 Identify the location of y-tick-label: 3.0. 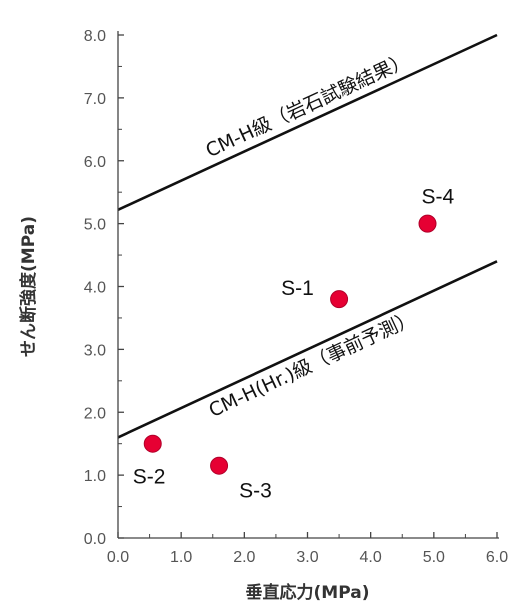
(95, 350).